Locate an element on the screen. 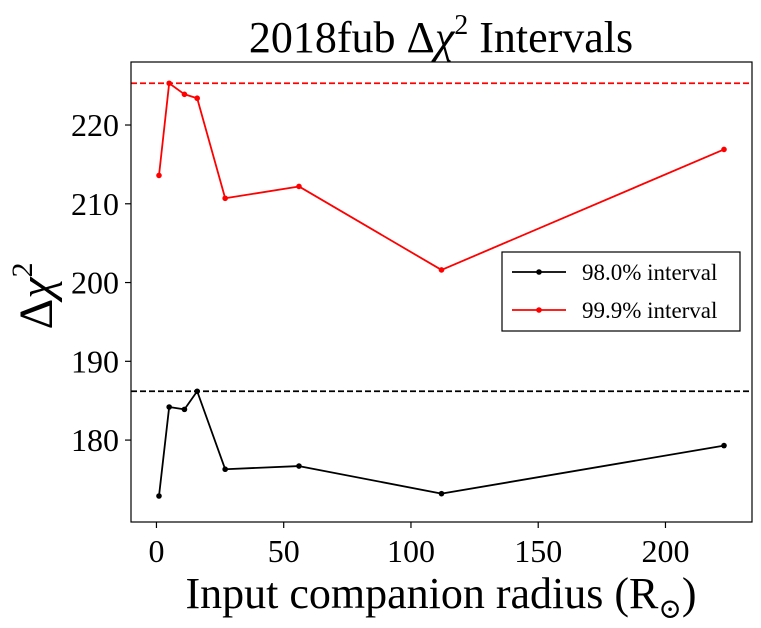  y-tick-label: 200 is located at coordinates (95, 283).